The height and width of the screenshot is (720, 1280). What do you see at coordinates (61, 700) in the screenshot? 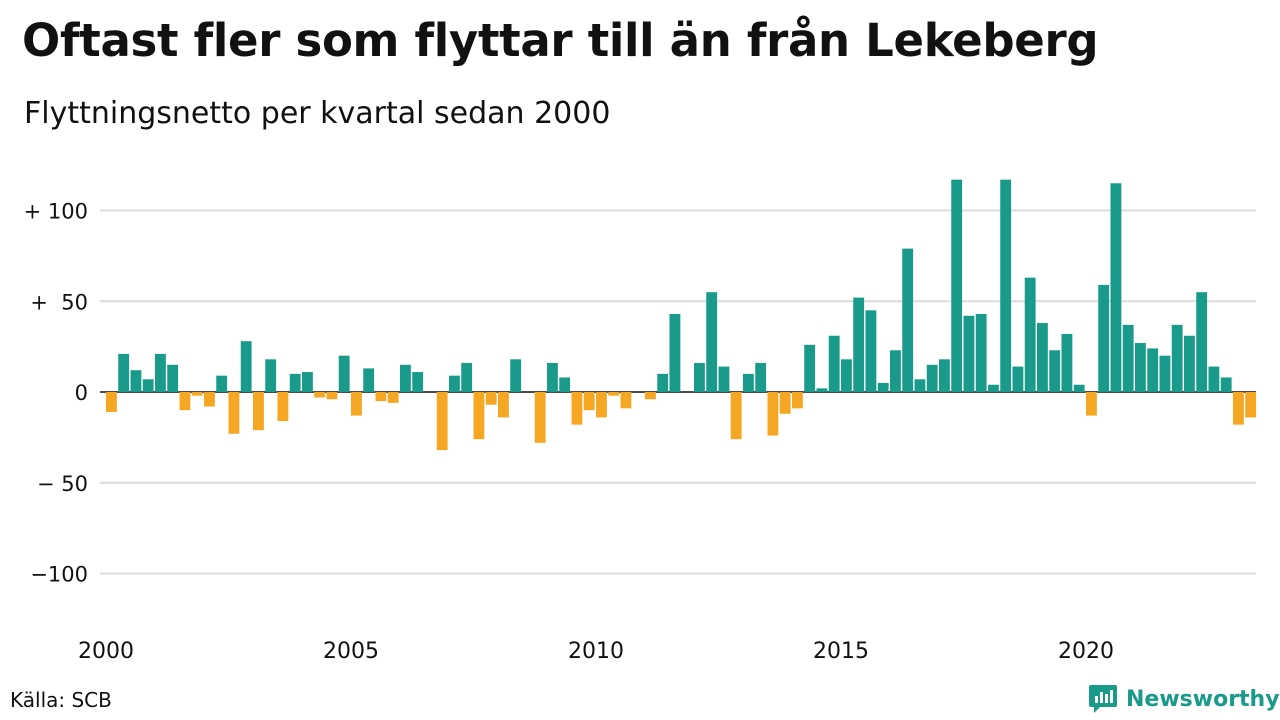
I see `source-label: Källa: SCB` at bounding box center [61, 700].